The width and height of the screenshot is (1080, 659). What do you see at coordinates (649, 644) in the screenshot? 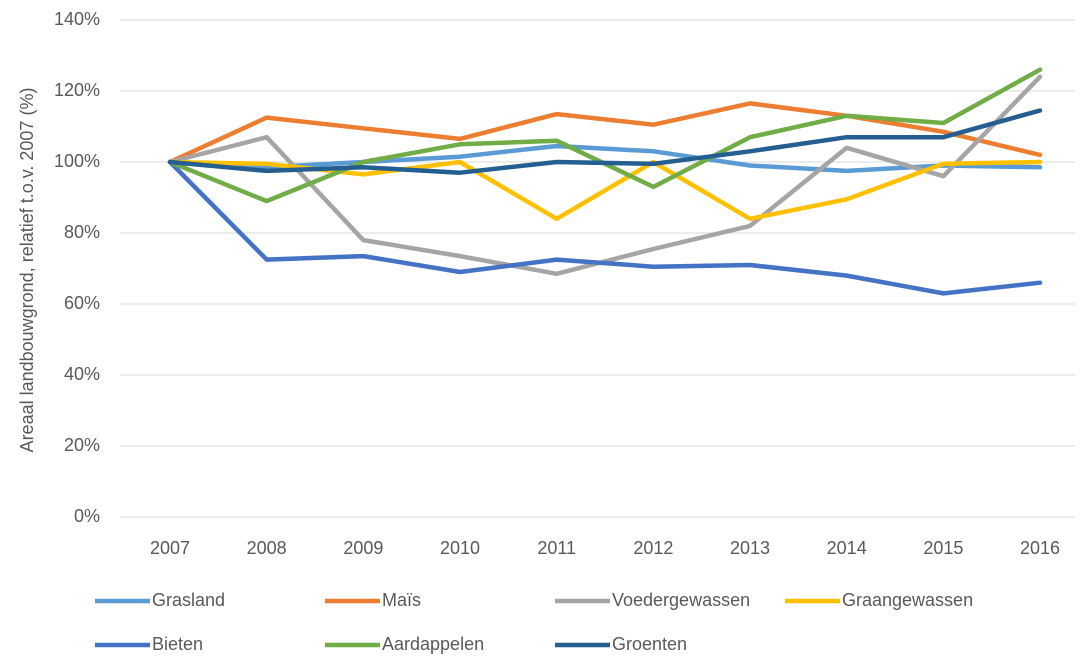
I see `legend-label: Groenten` at bounding box center [649, 644].